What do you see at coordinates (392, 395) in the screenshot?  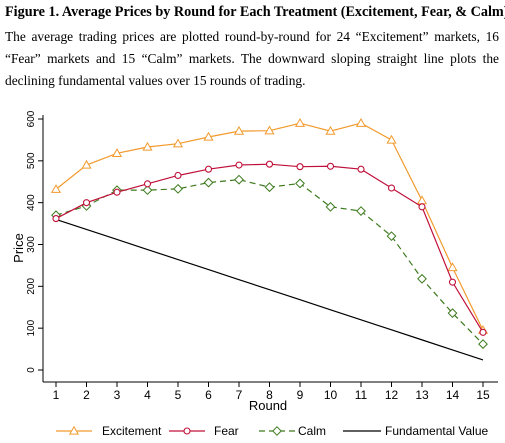 I see `x-tick-label: 12` at bounding box center [392, 395].